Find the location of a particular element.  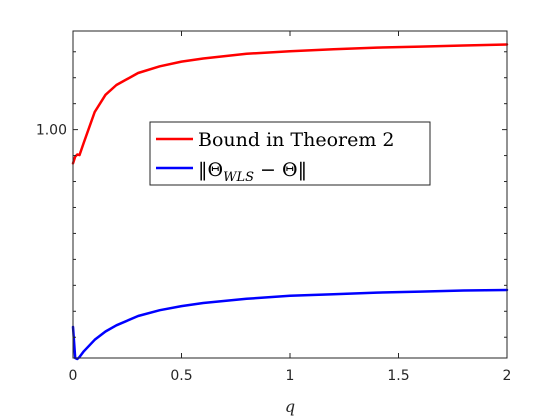

legend-error-close: ‖ is located at coordinates (303, 170).